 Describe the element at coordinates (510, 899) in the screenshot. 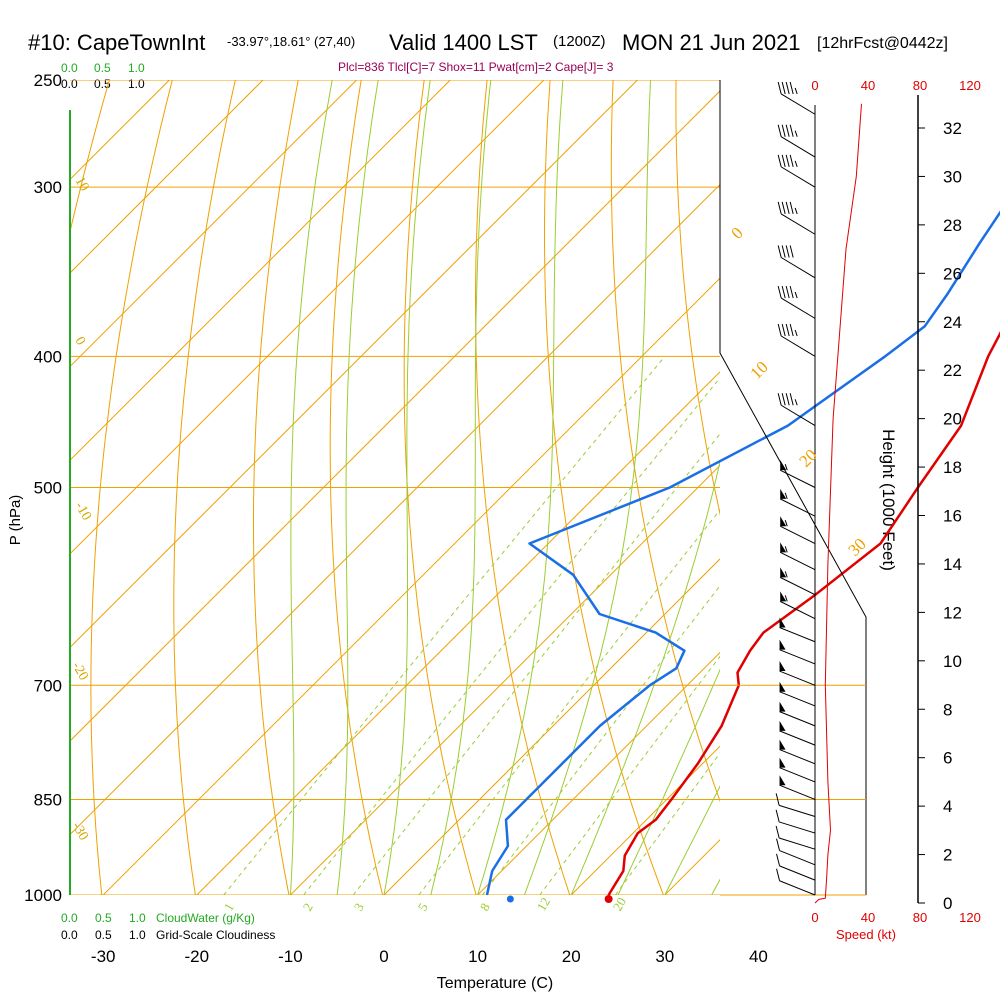

I see `surface-dewpoint-marker` at that location.